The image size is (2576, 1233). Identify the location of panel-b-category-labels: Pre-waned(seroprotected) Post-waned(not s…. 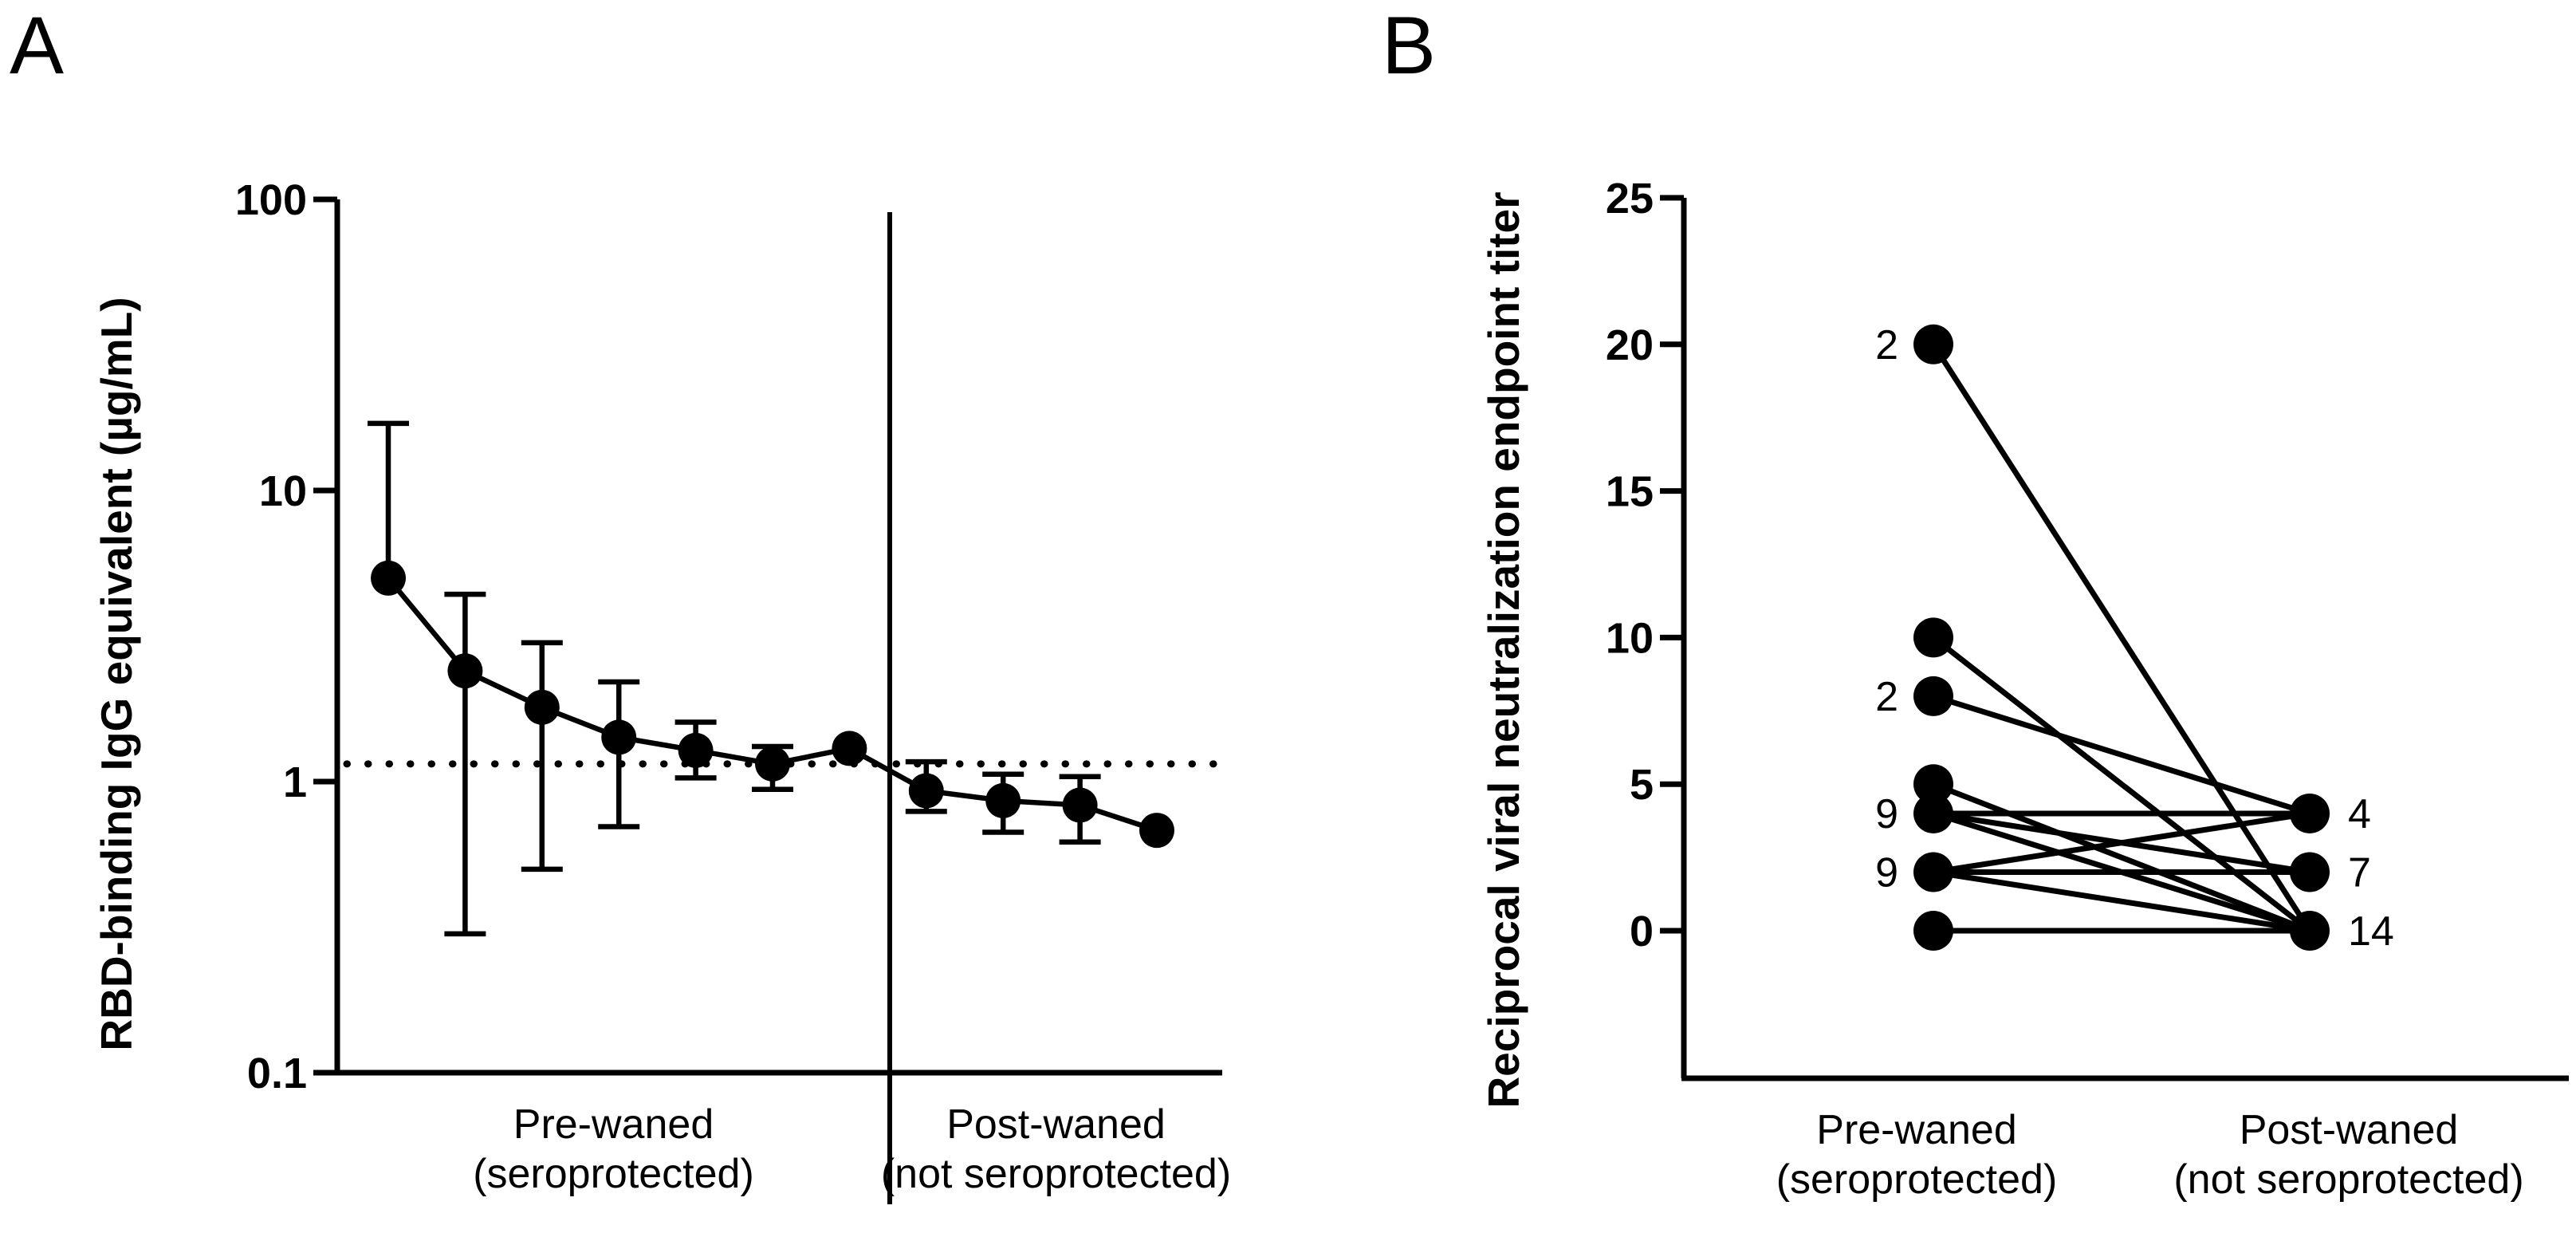
(2150, 1155).